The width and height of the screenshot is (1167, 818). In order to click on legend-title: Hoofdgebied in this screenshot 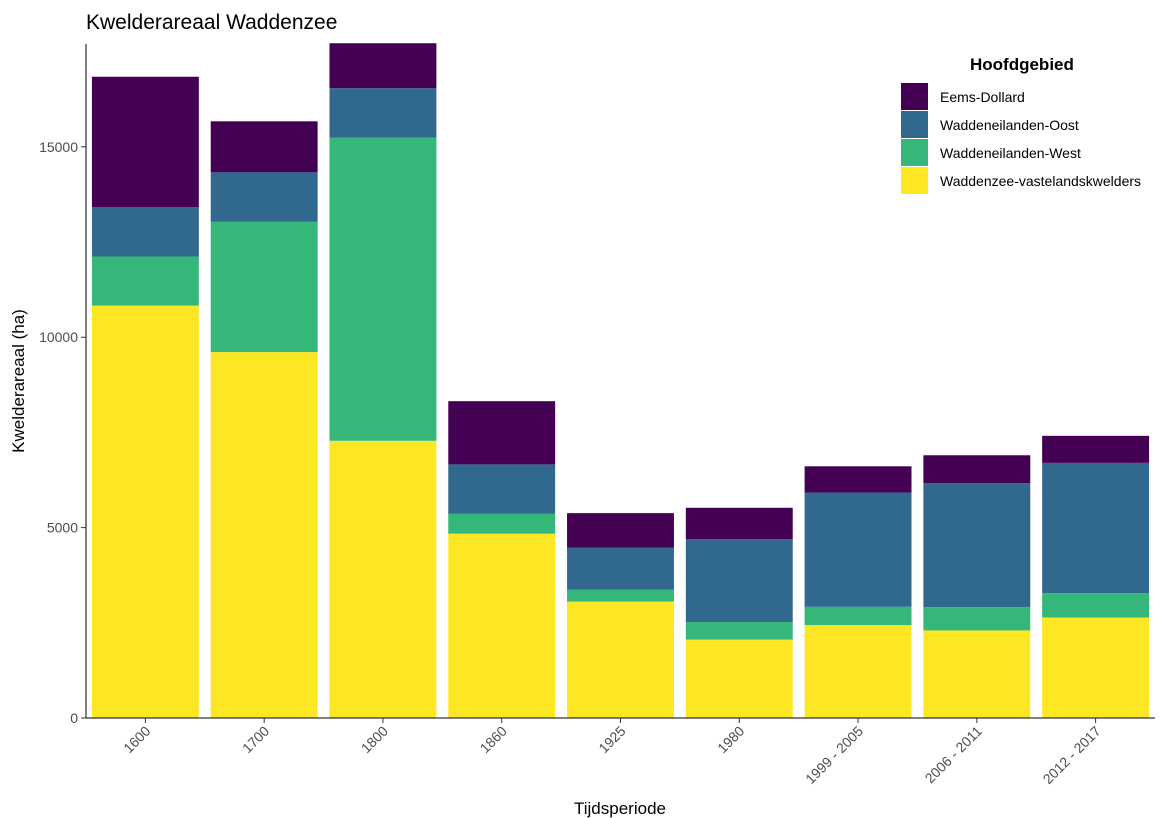, I will do `click(1022, 64)`.